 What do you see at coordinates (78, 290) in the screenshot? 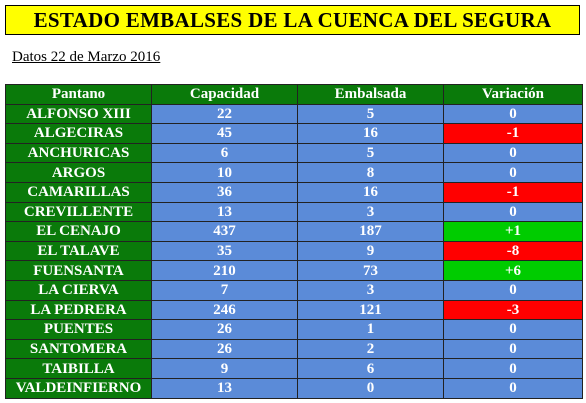
I see `reservoir-name-cell: LA CIERVA` at bounding box center [78, 290].